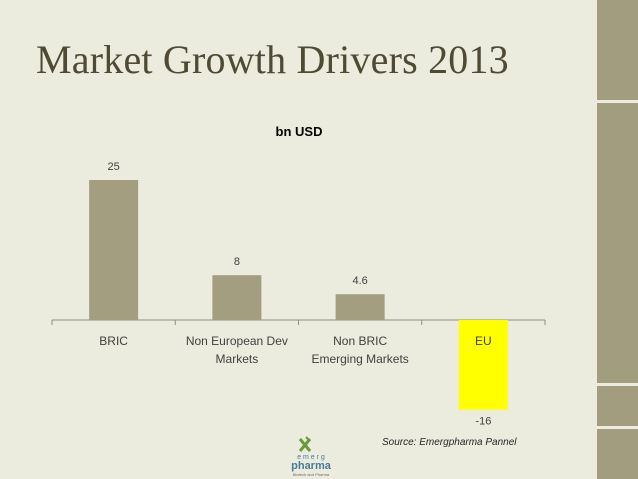 The width and height of the screenshot is (638, 479). I want to click on side-decoration-block-top, so click(617, 50).